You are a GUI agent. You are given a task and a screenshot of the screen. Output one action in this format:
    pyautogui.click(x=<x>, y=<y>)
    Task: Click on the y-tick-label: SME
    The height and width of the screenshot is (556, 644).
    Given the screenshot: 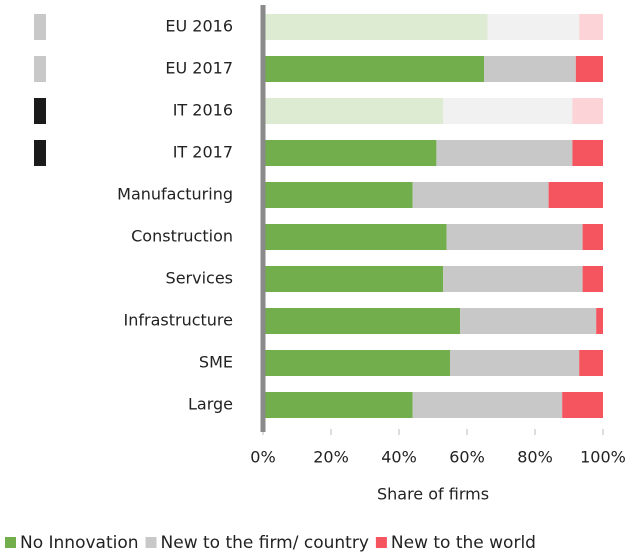 What is the action you would take?
    pyautogui.click(x=216, y=362)
    